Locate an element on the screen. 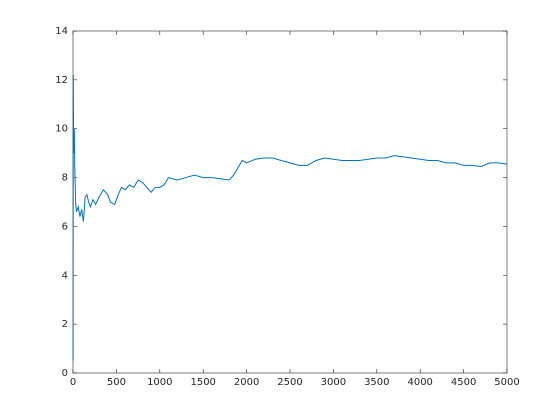  y-tick-label: 4 is located at coordinates (65, 275).